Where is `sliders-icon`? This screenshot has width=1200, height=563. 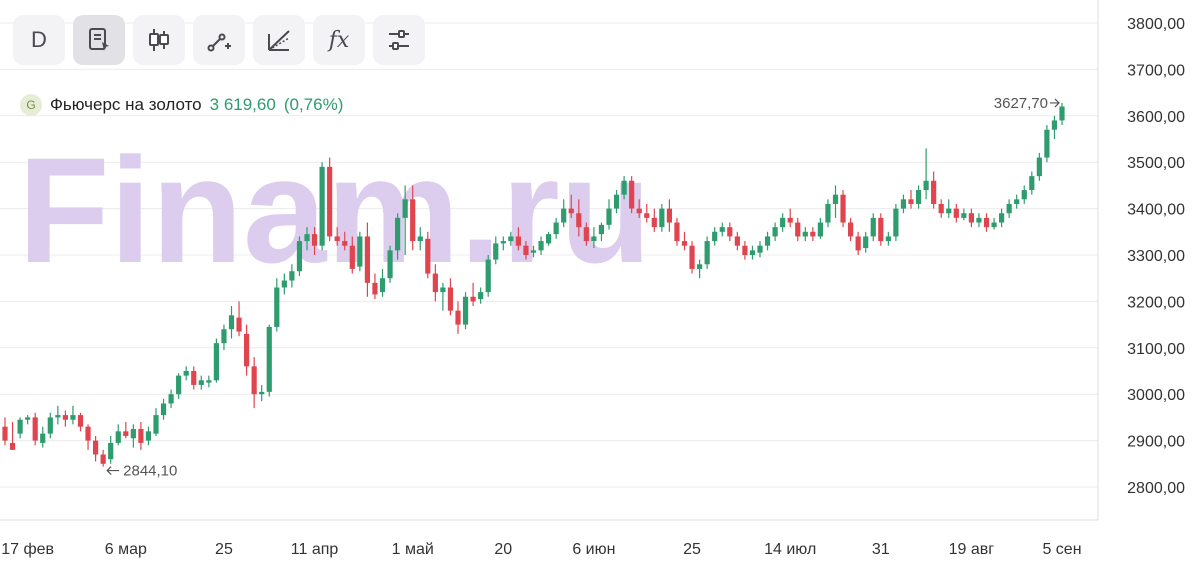 sliders-icon is located at coordinates (399, 40).